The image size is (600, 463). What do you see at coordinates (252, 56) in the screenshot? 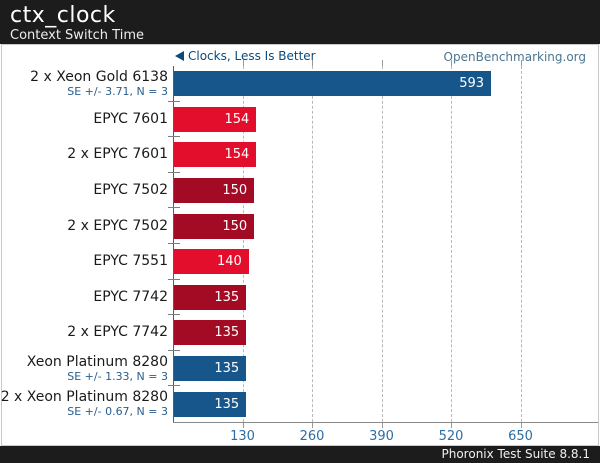
I see `benchmark-note-label: Clocks, Less Is Better` at bounding box center [252, 56].